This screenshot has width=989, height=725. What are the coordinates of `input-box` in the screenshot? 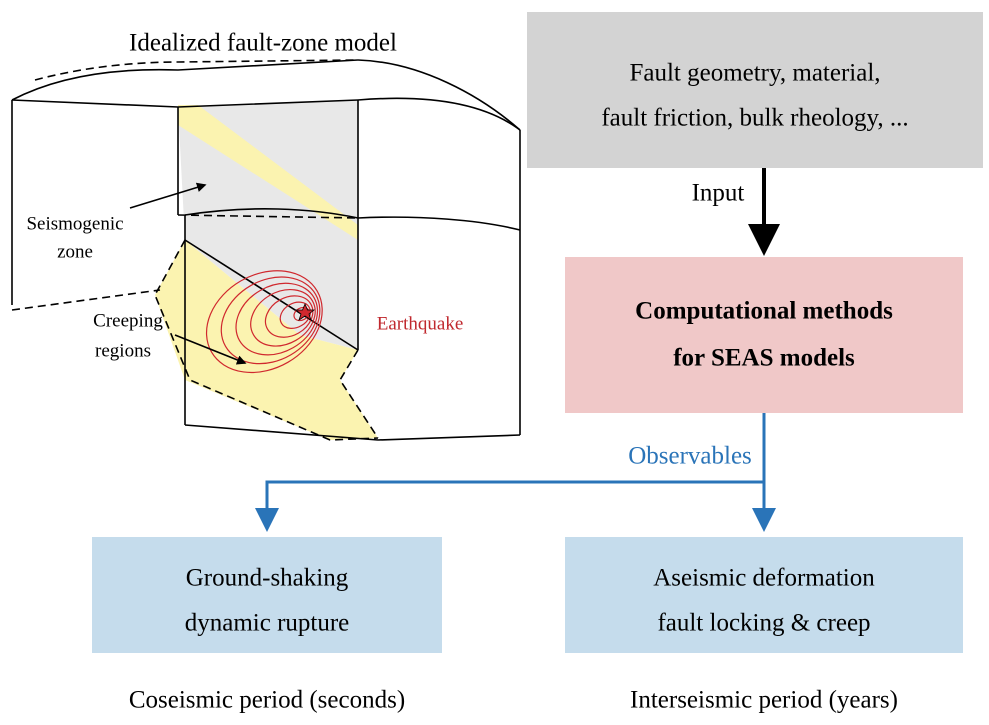 It's located at (755, 90).